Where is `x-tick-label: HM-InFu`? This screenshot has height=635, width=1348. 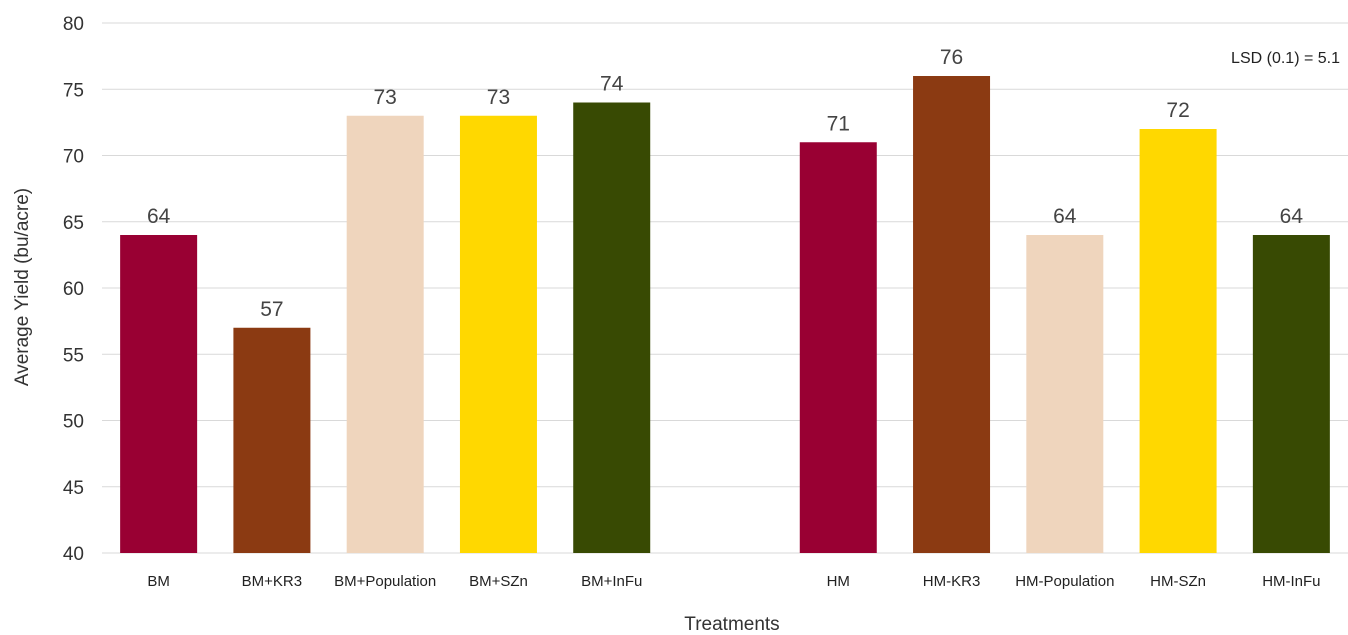
x-tick-label: HM-InFu is located at coordinates (1291, 581).